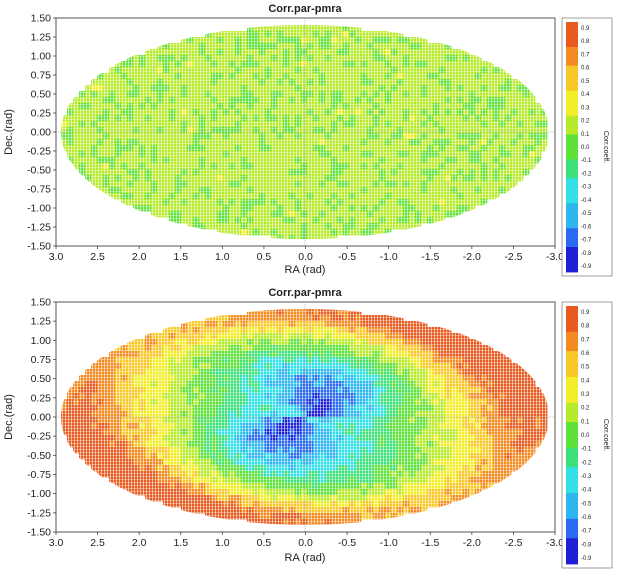  Describe the element at coordinates (586, 450) in the screenshot. I see `colorbar-tick-label: -0.1` at that location.